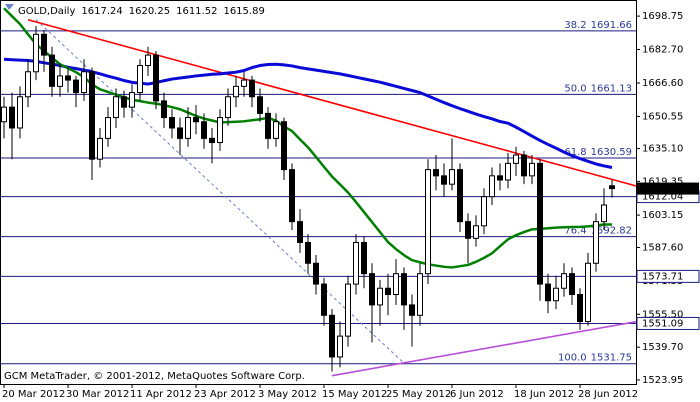 This screenshot has height=402, width=700. What do you see at coordinates (483, 348) in the screenshot?
I see `trendline` at bounding box center [483, 348].